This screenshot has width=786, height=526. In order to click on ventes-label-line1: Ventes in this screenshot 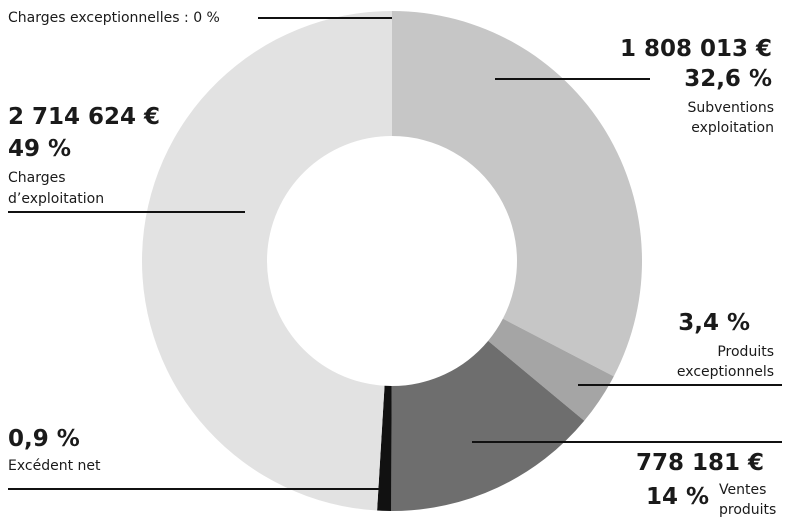, I will do `click(743, 490)`.